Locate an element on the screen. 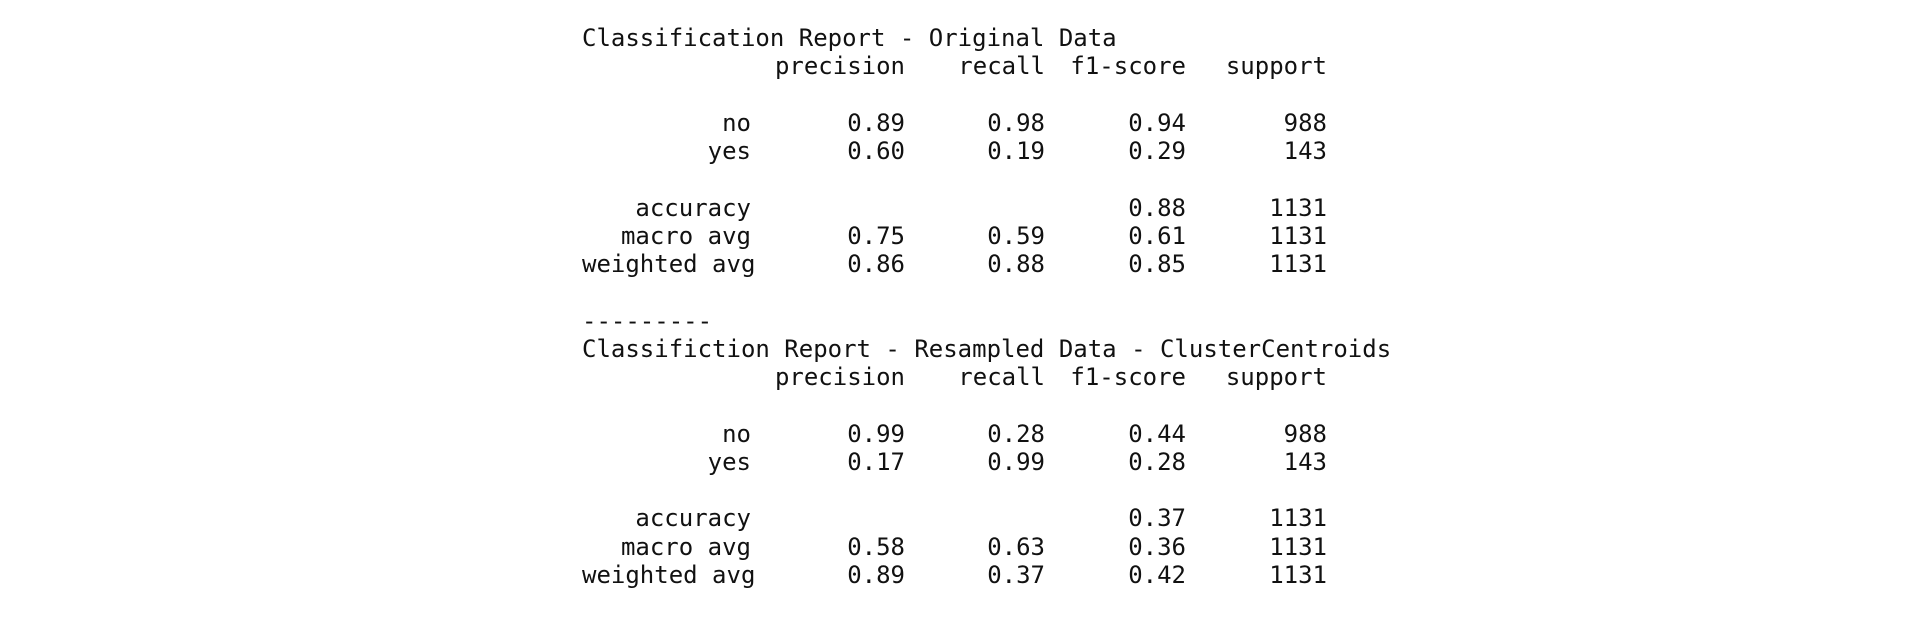 This screenshot has height=622, width=1921. recall-value: 0.37 is located at coordinates (1016, 574).